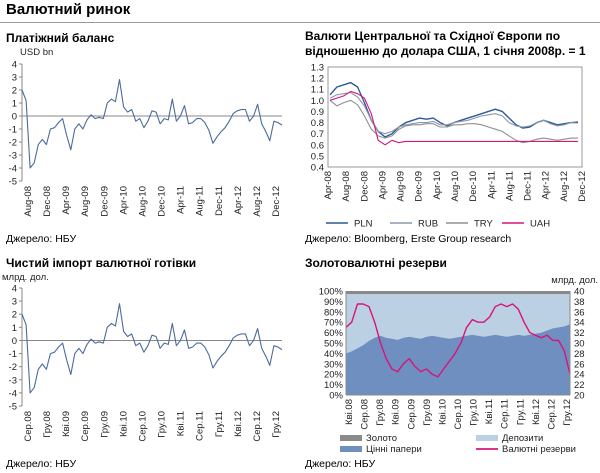  What do you see at coordinates (331, 292) in the screenshot?
I see `y-left-tick-label: 100%` at bounding box center [331, 292].